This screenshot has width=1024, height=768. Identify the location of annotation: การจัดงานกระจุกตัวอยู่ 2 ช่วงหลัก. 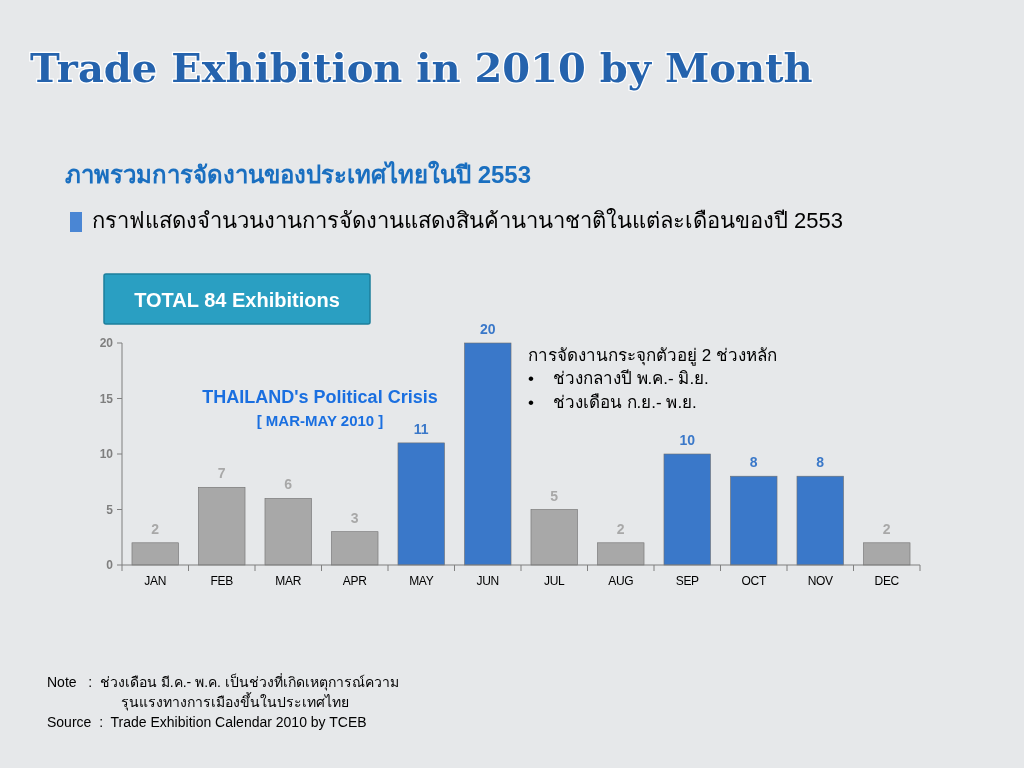
(652, 356).